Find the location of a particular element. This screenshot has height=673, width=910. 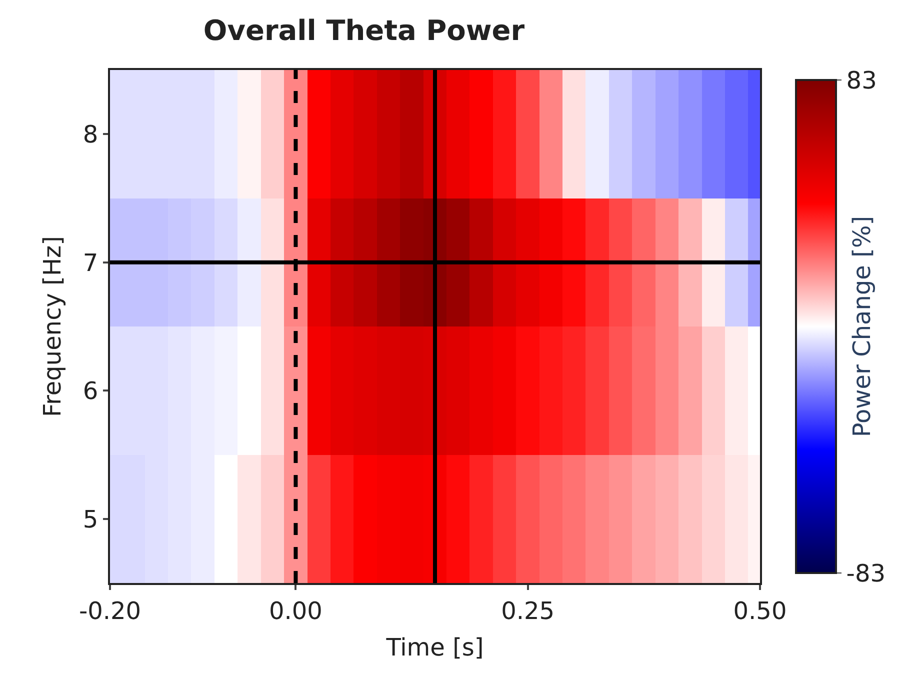

color-bar-label: -83 is located at coordinates (866, 573).